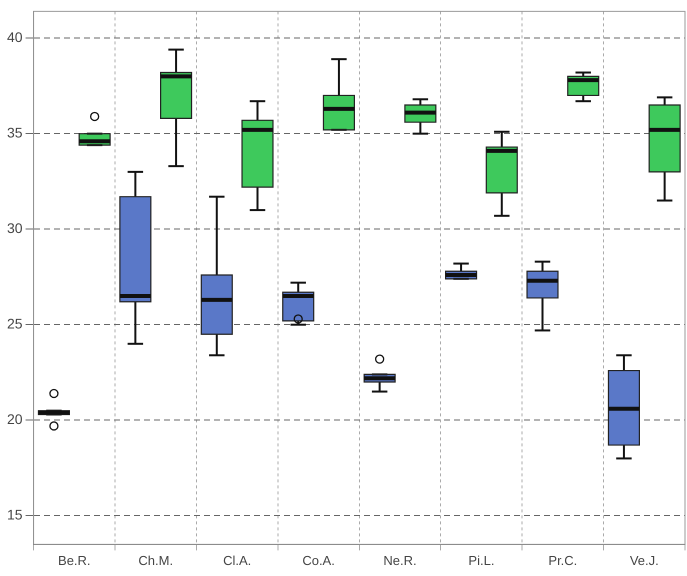 Image resolution: width=687 pixels, height=576 pixels. I want to click on x-tick-label: Be.R., so click(74, 560).